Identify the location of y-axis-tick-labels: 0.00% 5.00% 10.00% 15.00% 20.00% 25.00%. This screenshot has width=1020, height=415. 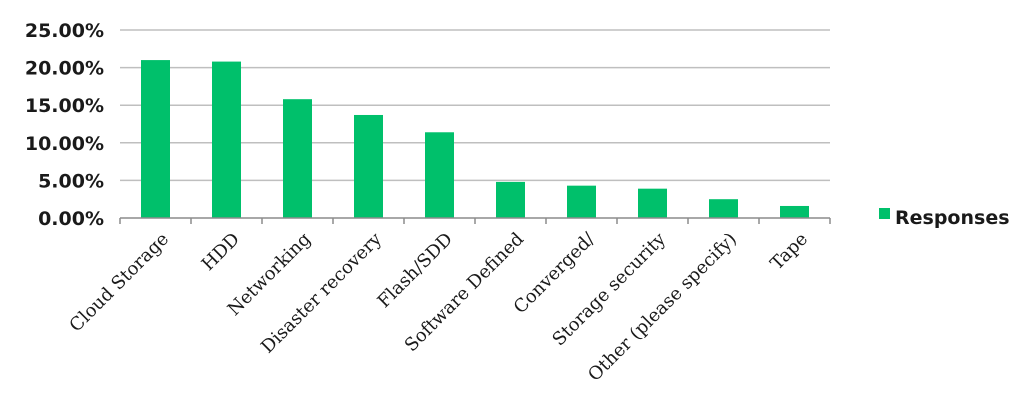
(64, 125).